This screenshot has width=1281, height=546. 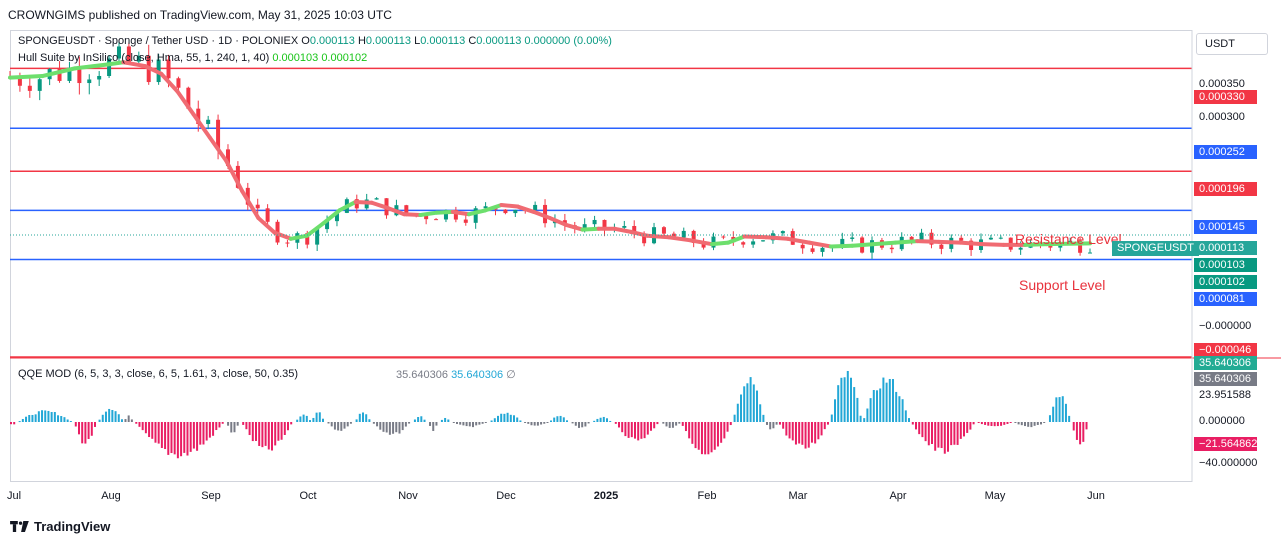 I want to click on qqe-axis-label: 23.951588, so click(x=1225, y=395).